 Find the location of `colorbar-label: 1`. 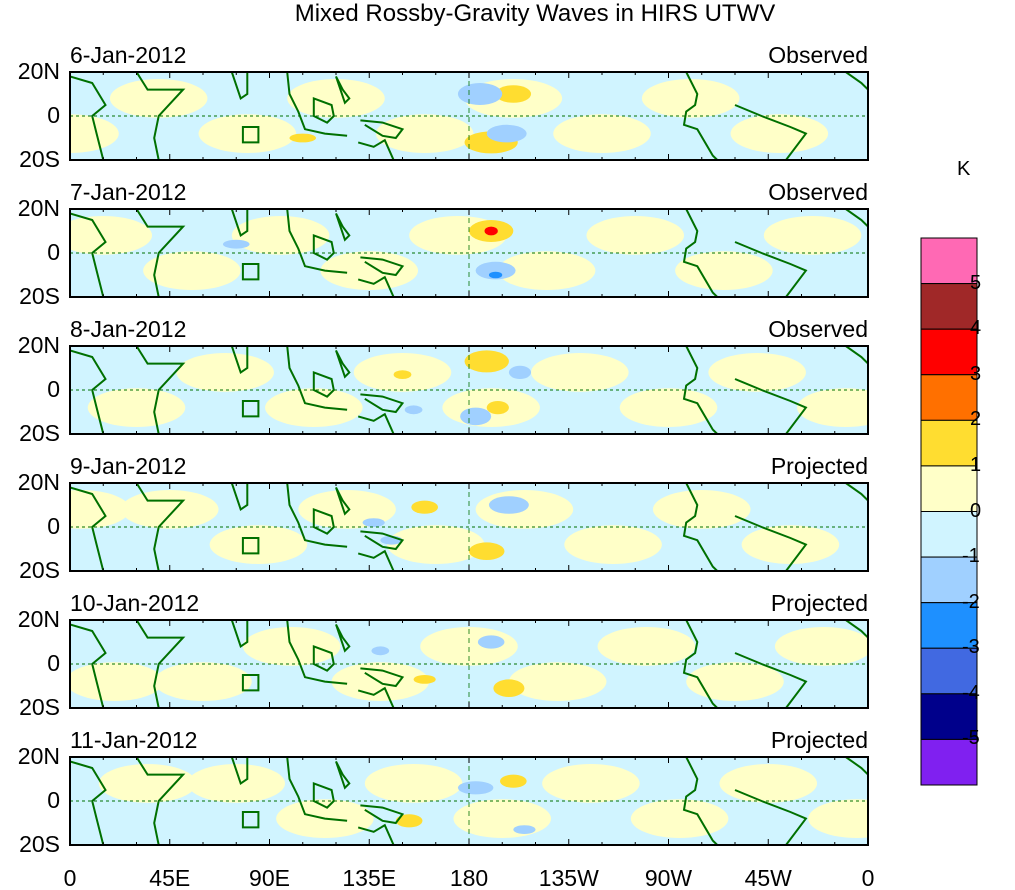

colorbar-label: 1 is located at coordinates (976, 464).